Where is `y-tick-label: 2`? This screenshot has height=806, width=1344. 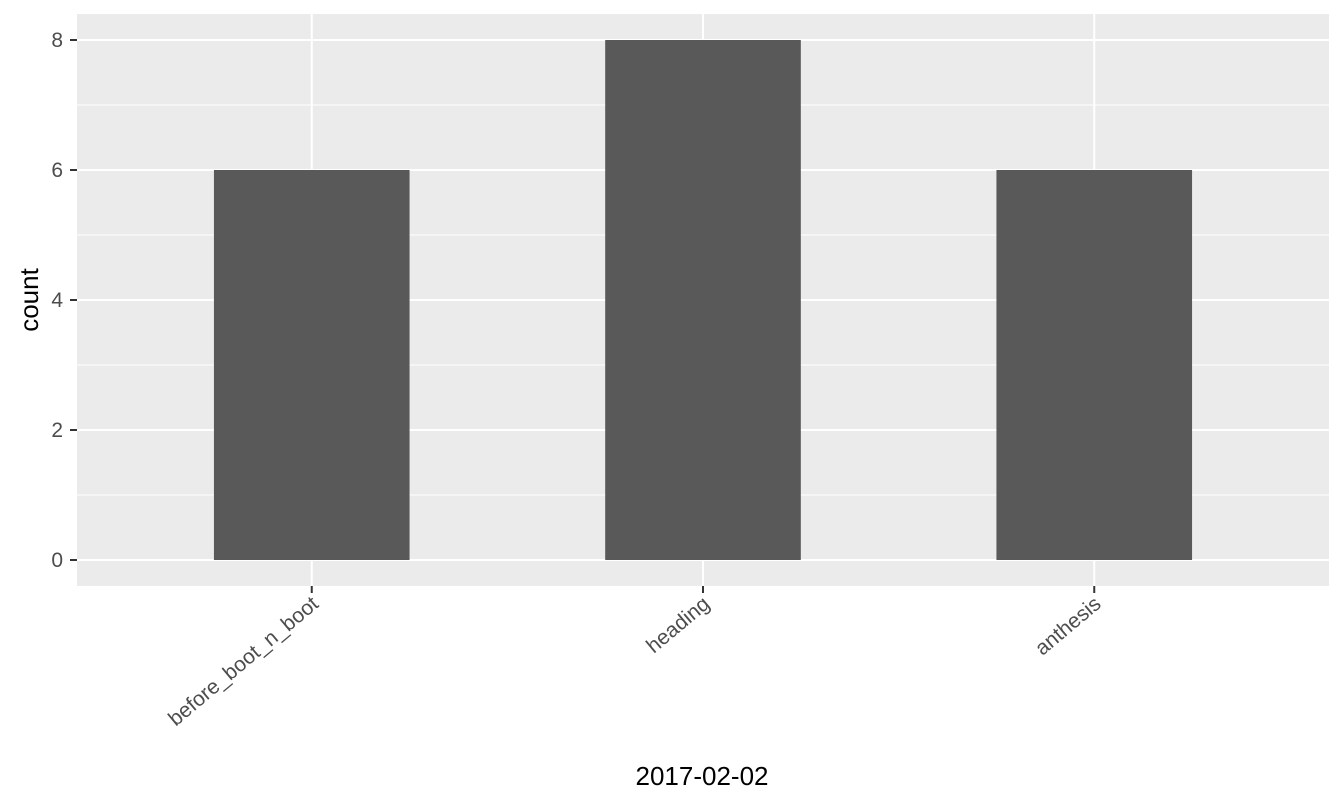
y-tick-label: 2 is located at coordinates (57, 430).